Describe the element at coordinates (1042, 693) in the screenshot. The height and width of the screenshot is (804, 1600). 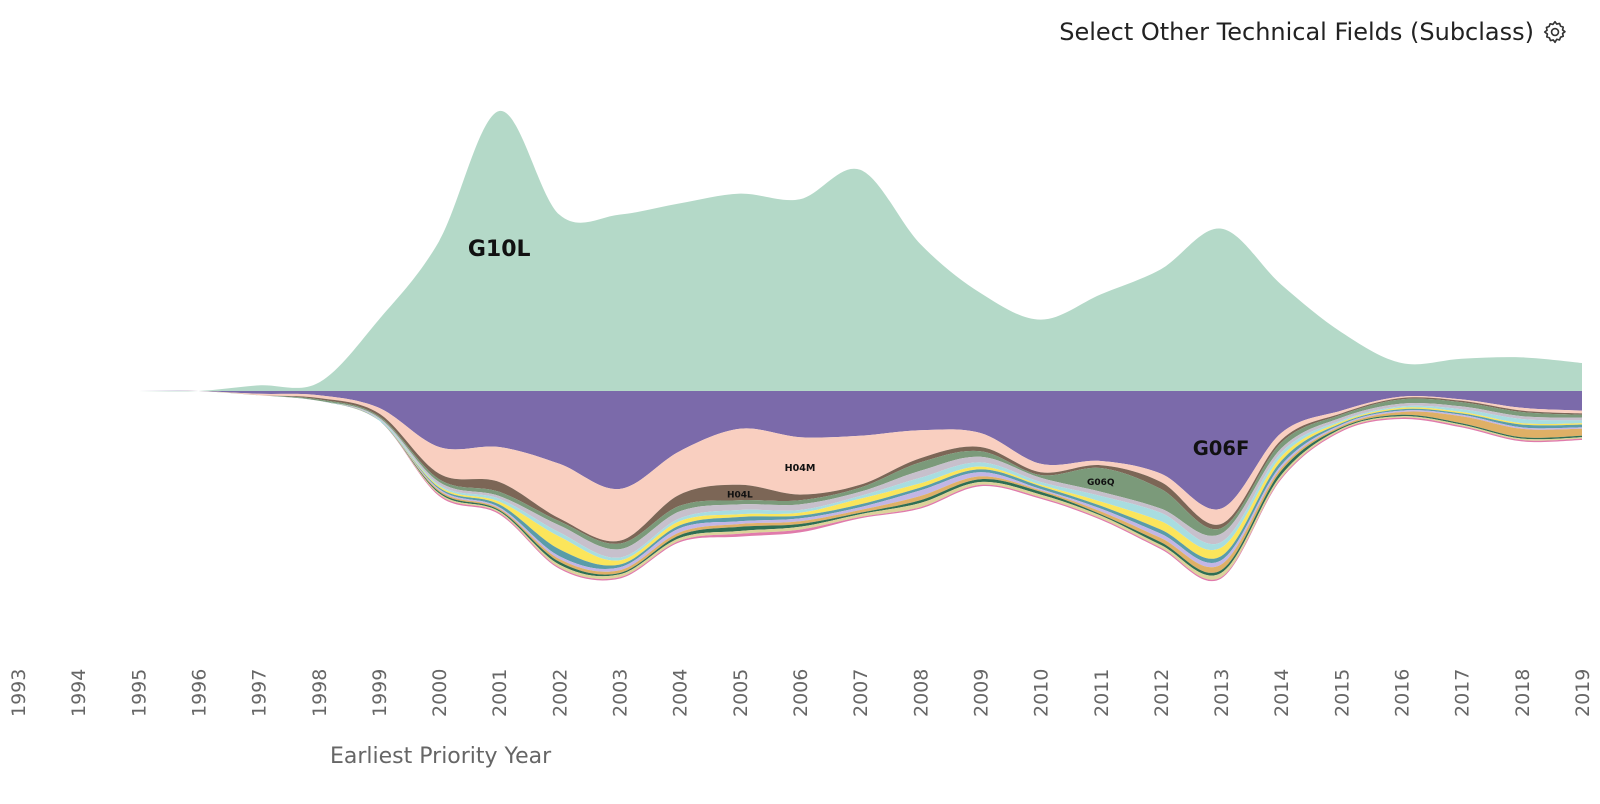
I see `x-tick-label: 2010` at that location.